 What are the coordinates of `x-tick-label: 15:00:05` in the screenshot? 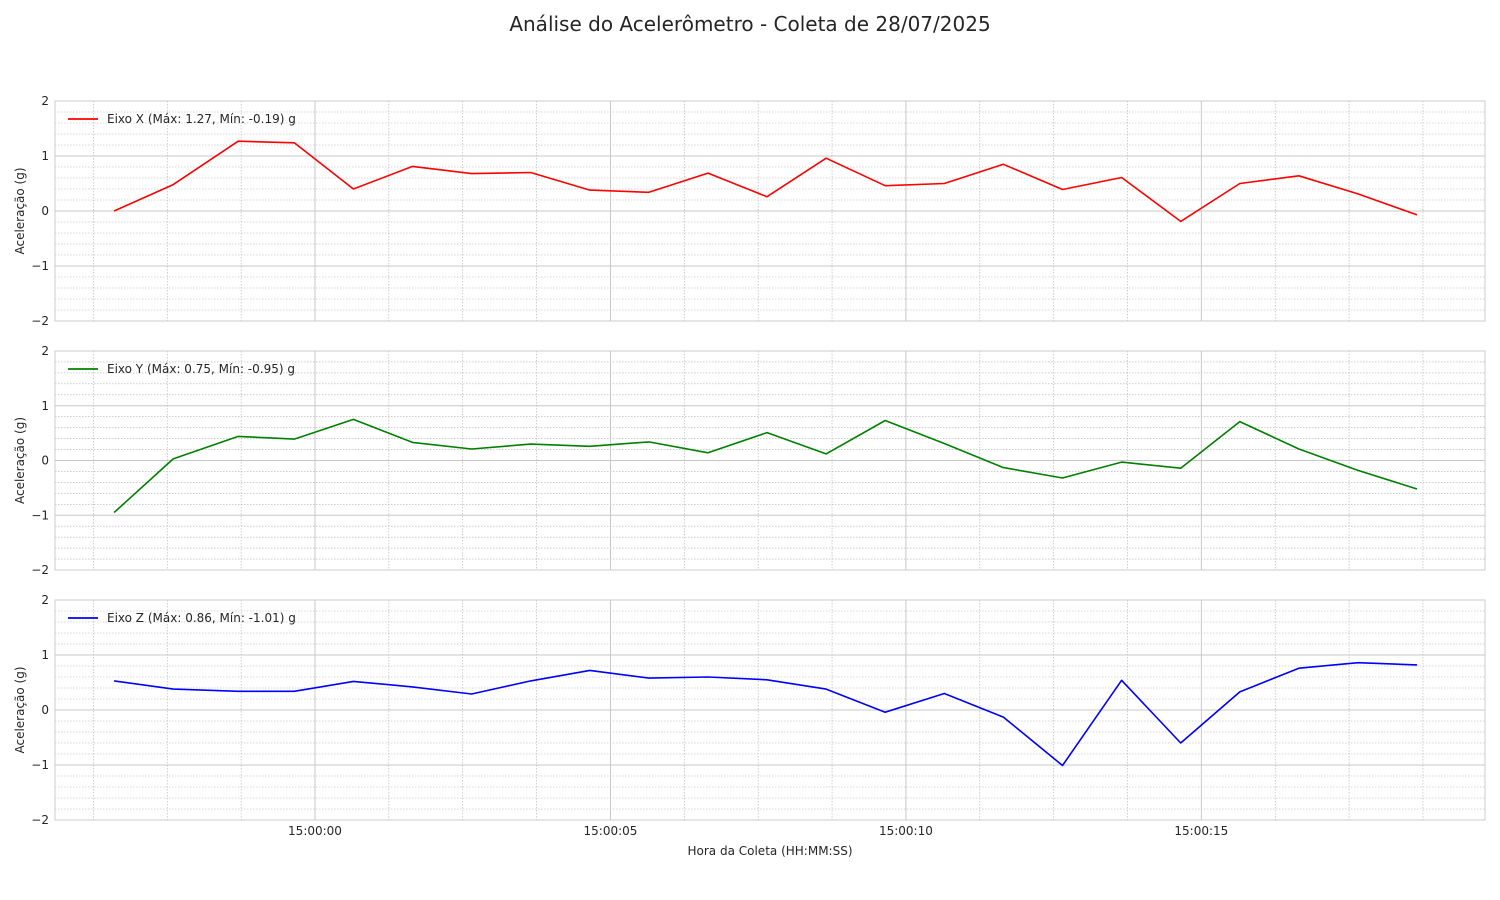 It's located at (611, 831).